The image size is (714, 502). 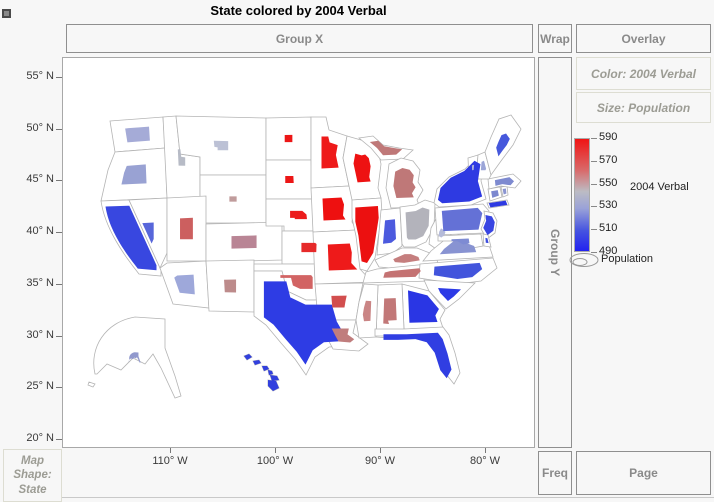 I want to click on drop-zone-group-y-label: Group Y, so click(x=555, y=252).